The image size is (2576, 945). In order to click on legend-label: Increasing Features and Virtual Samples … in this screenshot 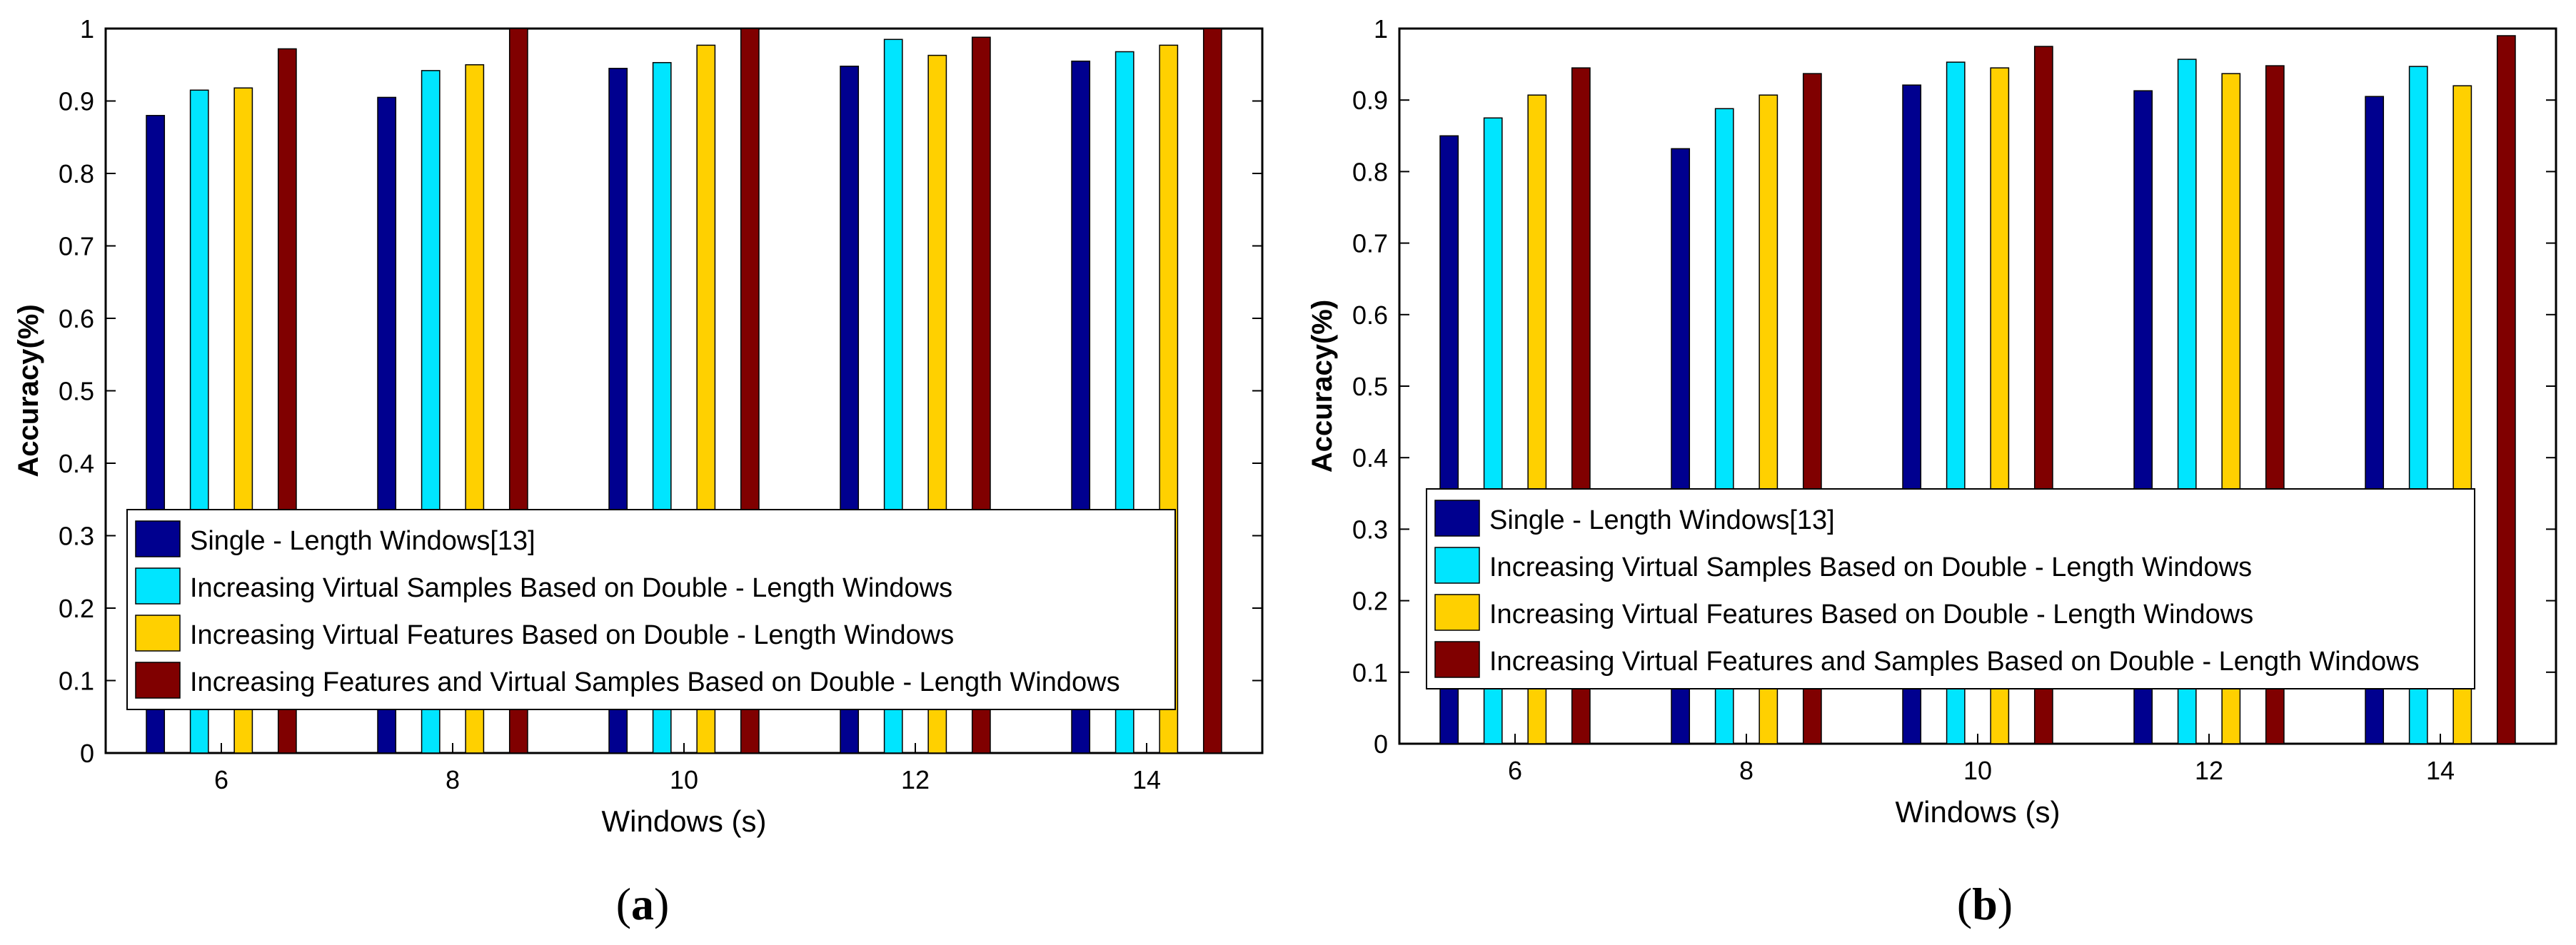, I will do `click(655, 682)`.